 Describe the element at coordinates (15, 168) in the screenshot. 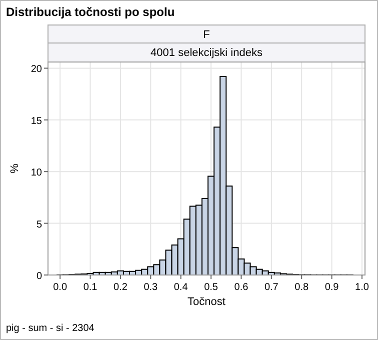

I see `y-axis-title: %` at that location.